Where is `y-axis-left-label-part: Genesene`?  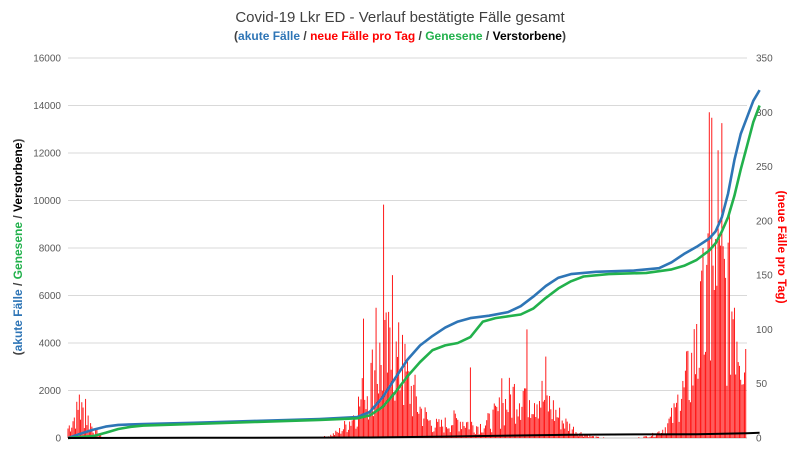 y-axis-left-label-part: Genesene is located at coordinates (18, 251).